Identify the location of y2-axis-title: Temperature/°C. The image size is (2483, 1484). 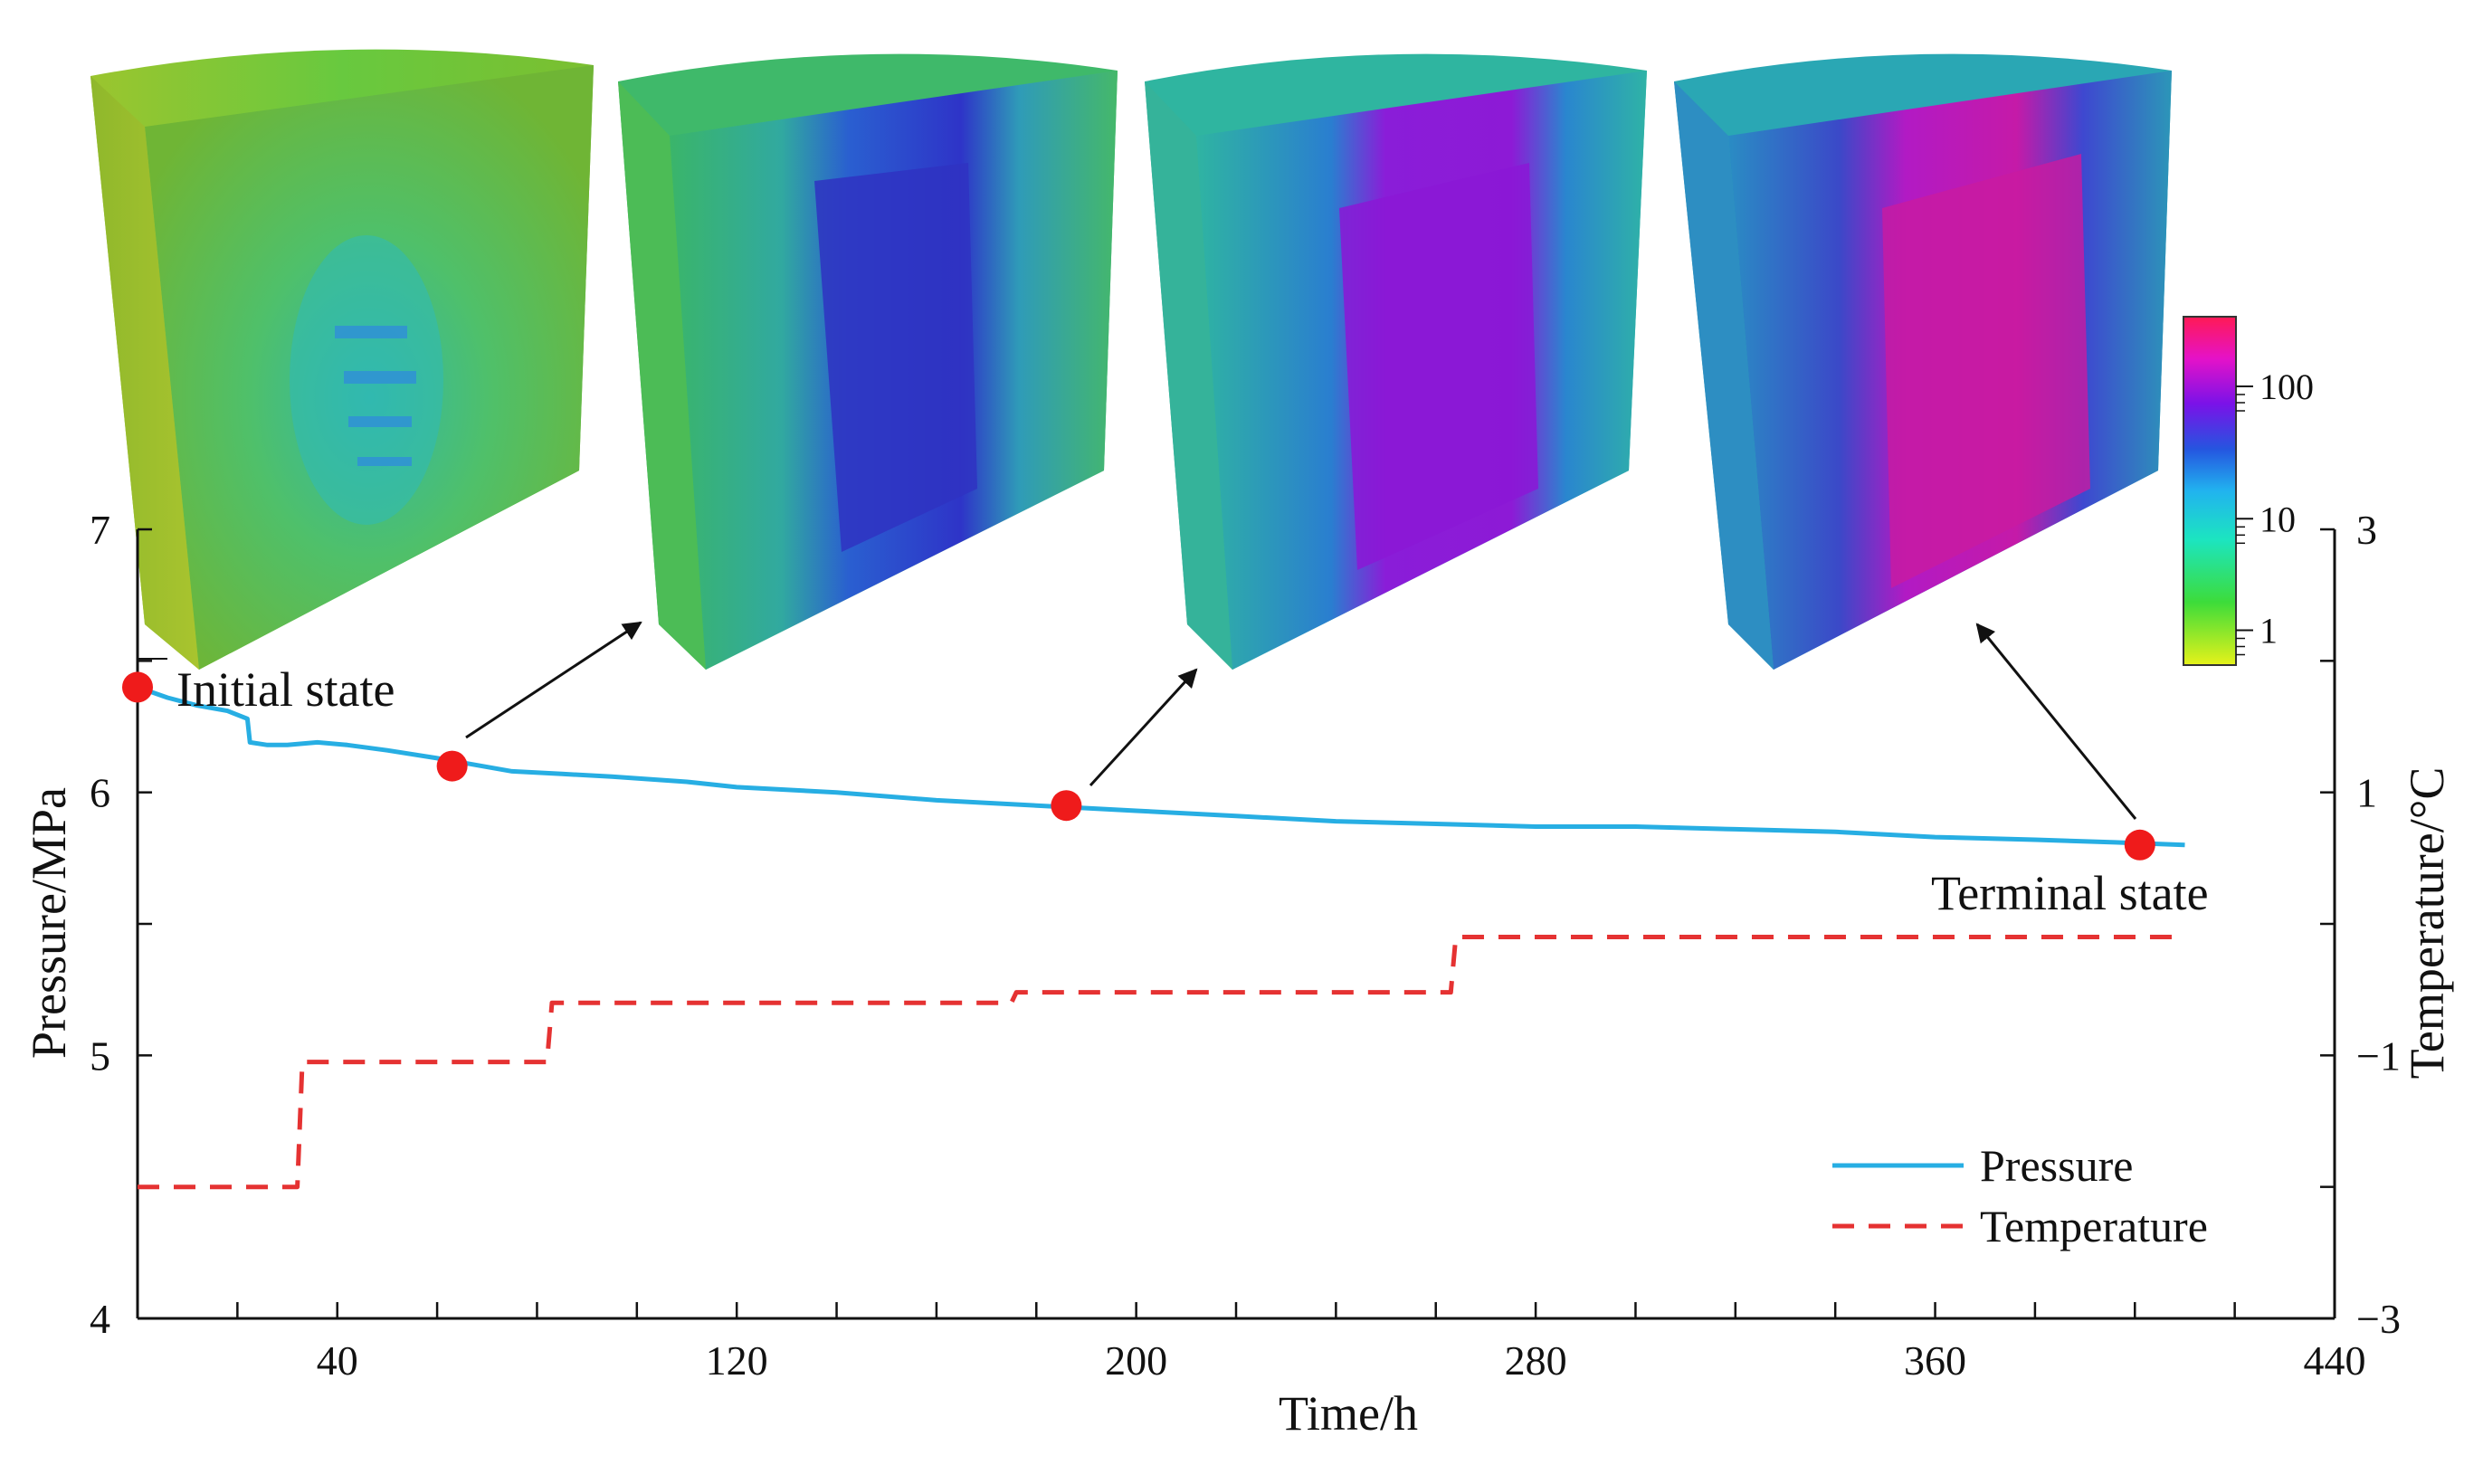
(2427, 923).